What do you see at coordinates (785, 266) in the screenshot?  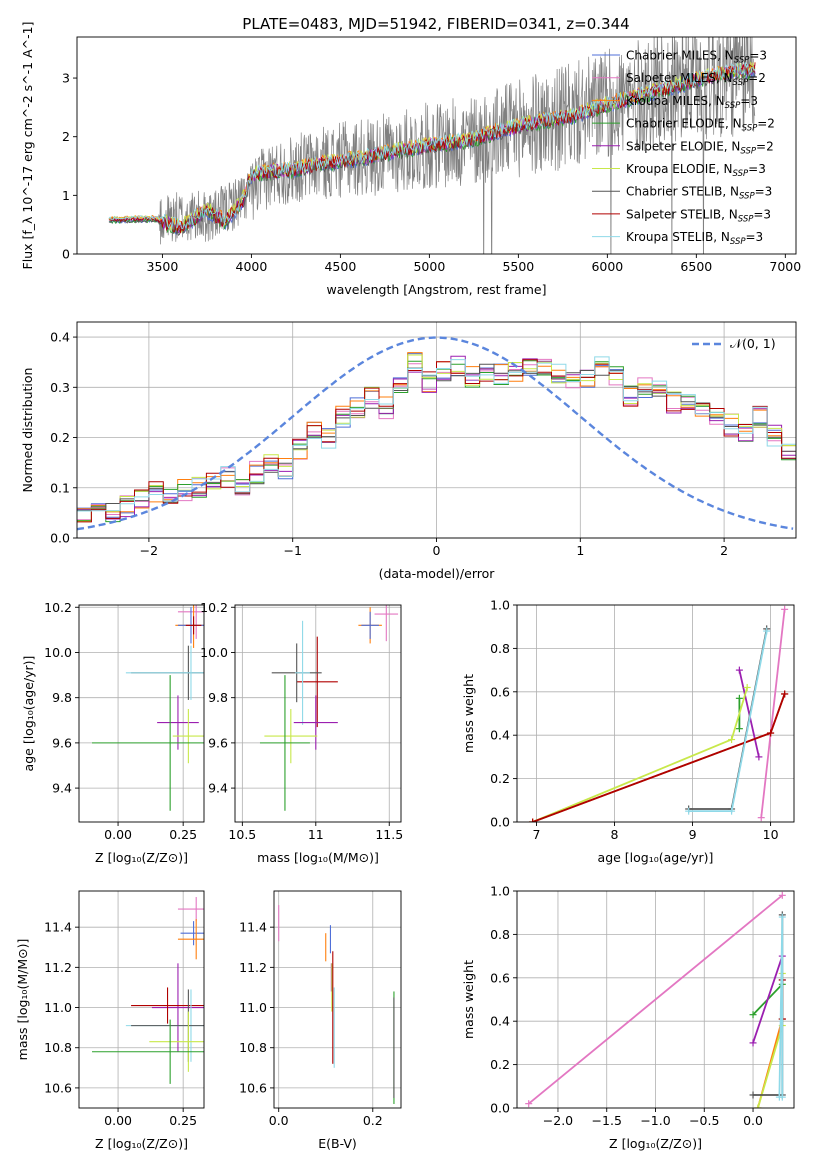 I see `x-tick-label: 7000` at bounding box center [785, 266].